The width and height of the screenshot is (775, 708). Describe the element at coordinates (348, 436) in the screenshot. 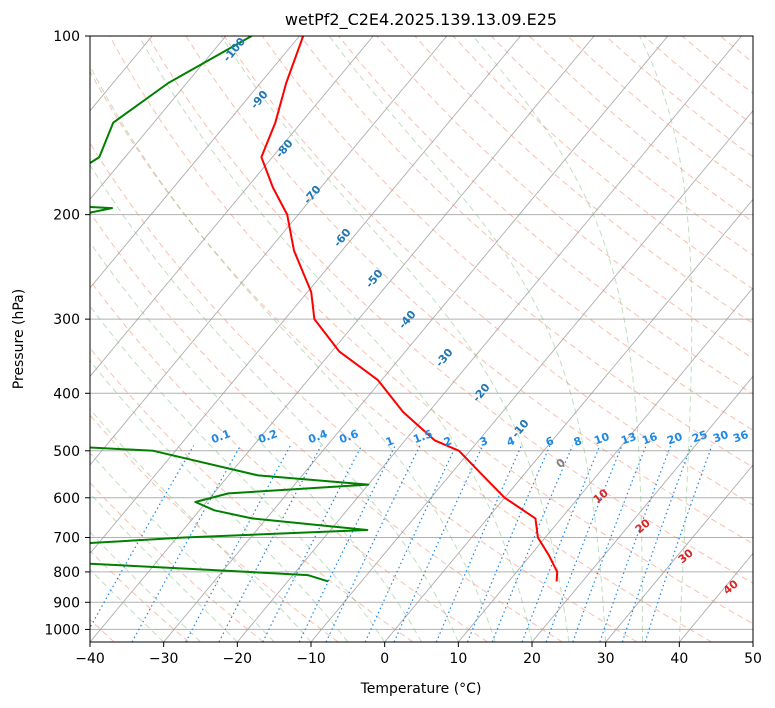

I see `mixing-ratio-label: 0.6` at that location.